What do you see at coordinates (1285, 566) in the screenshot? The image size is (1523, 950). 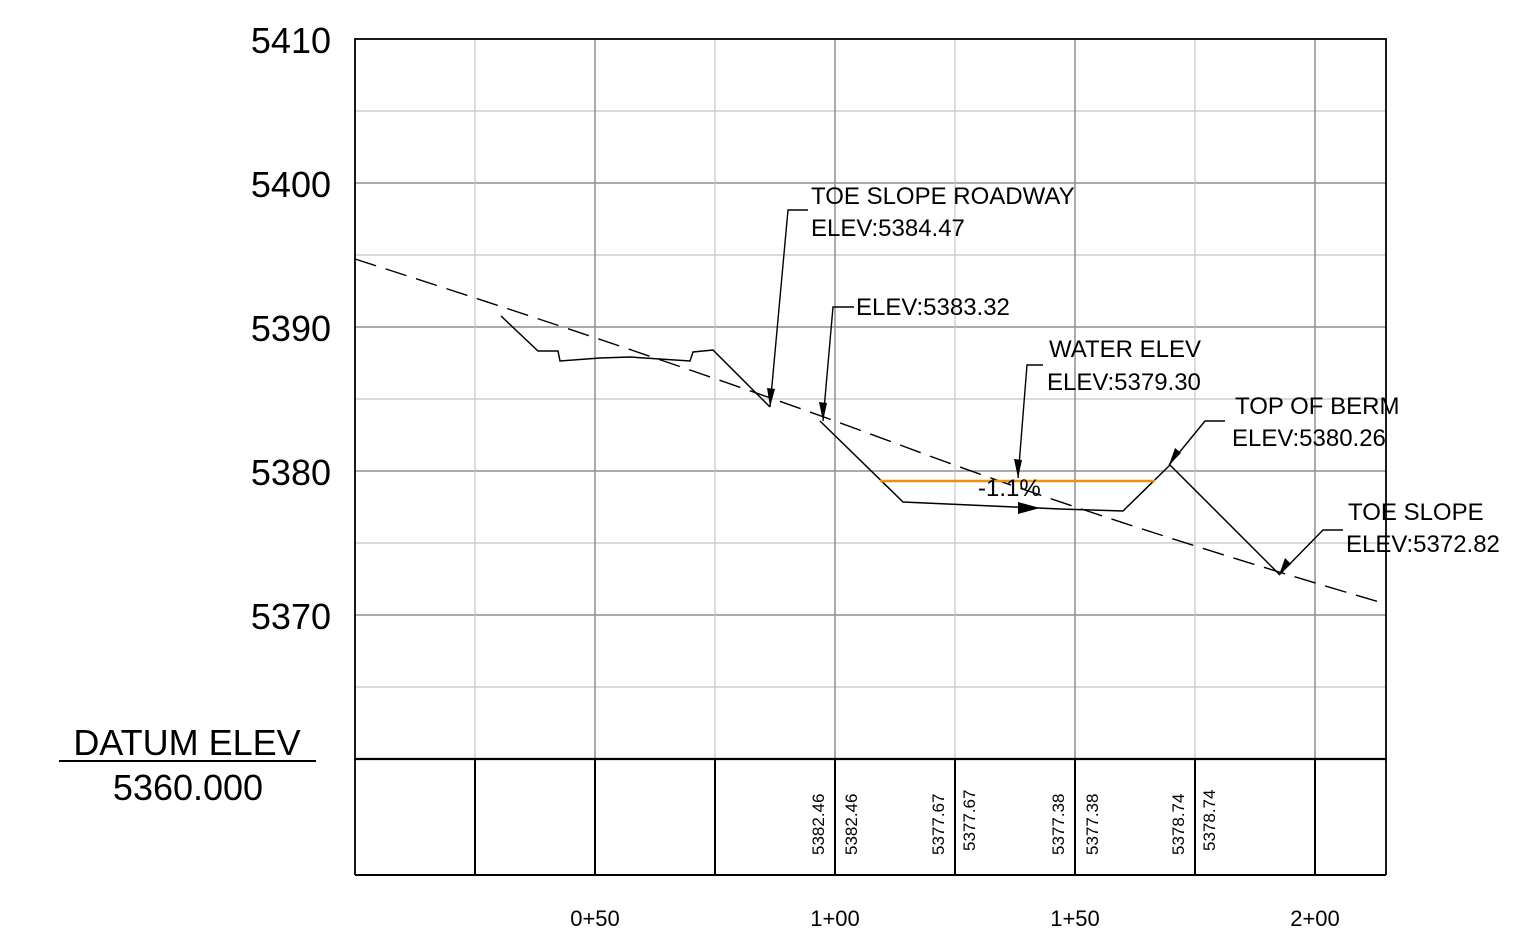 I see `arrow-toe` at bounding box center [1285, 566].